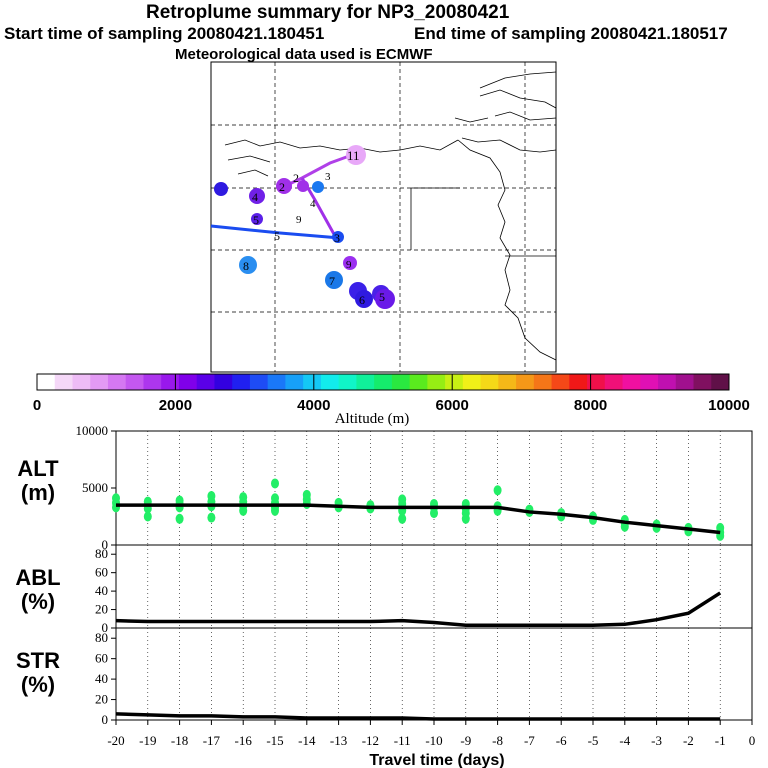  What do you see at coordinates (433, 740) in the screenshot?
I see `x-tick-label: -10` at bounding box center [433, 740].